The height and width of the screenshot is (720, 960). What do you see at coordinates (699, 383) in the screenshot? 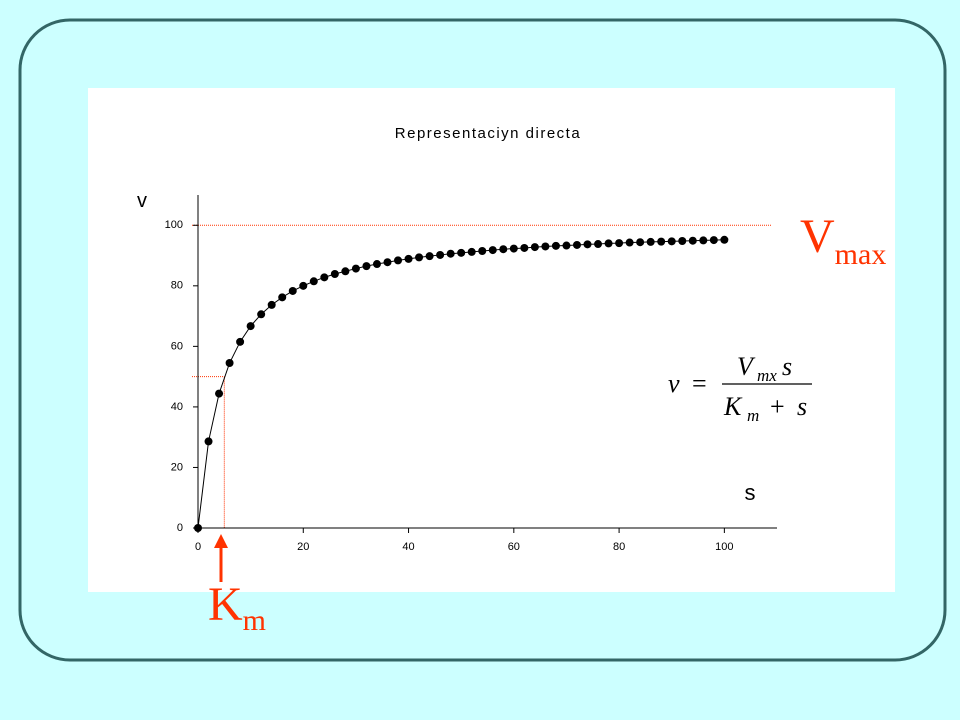
I see `eq-sign: =` at bounding box center [699, 383].